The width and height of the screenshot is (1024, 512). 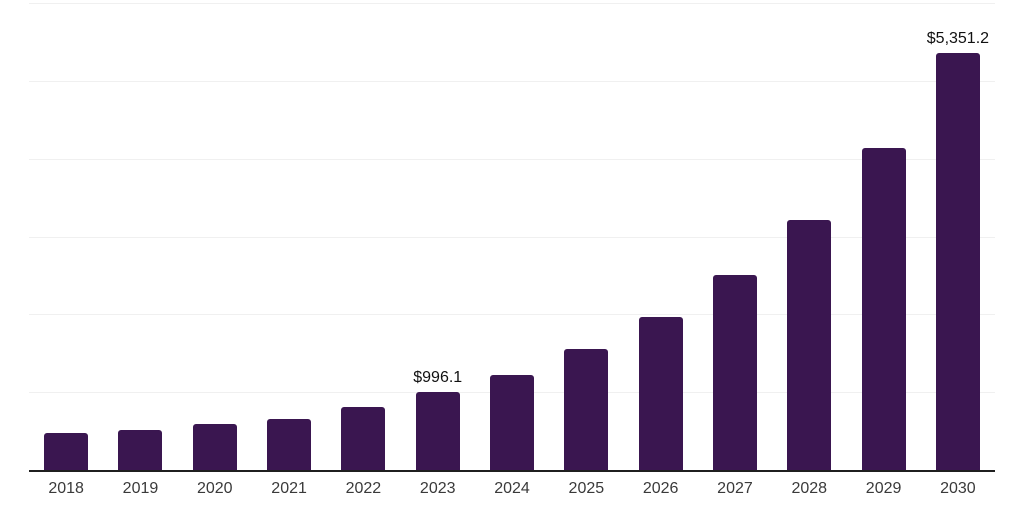 What do you see at coordinates (140, 488) in the screenshot?
I see `x-tick-label: 2019` at bounding box center [140, 488].